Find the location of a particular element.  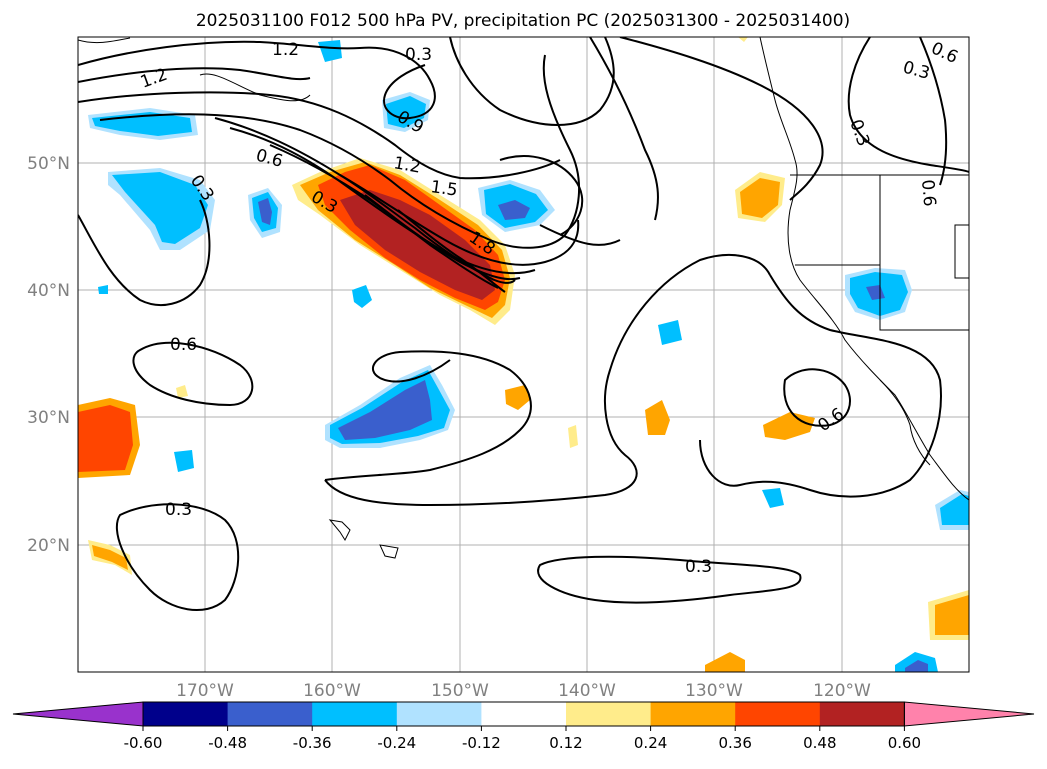

coastline-aleutian is located at coordinates (104, 40).